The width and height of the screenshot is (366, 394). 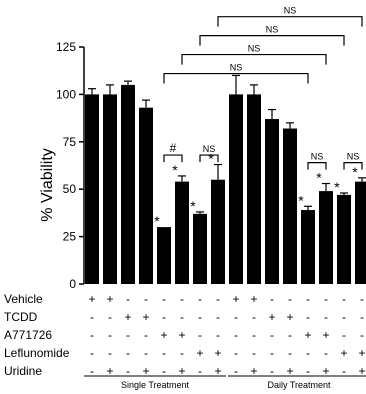 What do you see at coordinates (173, 148) in the screenshot?
I see `comparison-label: #` at bounding box center [173, 148].